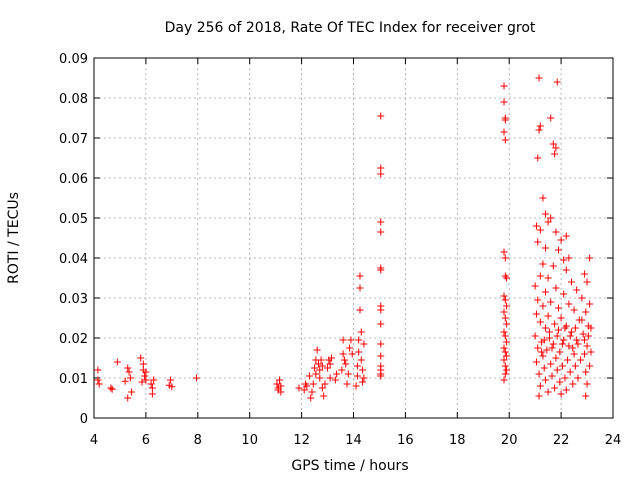 This screenshot has height=480, width=640. Describe the element at coordinates (509, 440) in the screenshot. I see `x-tick-label: 20` at that location.